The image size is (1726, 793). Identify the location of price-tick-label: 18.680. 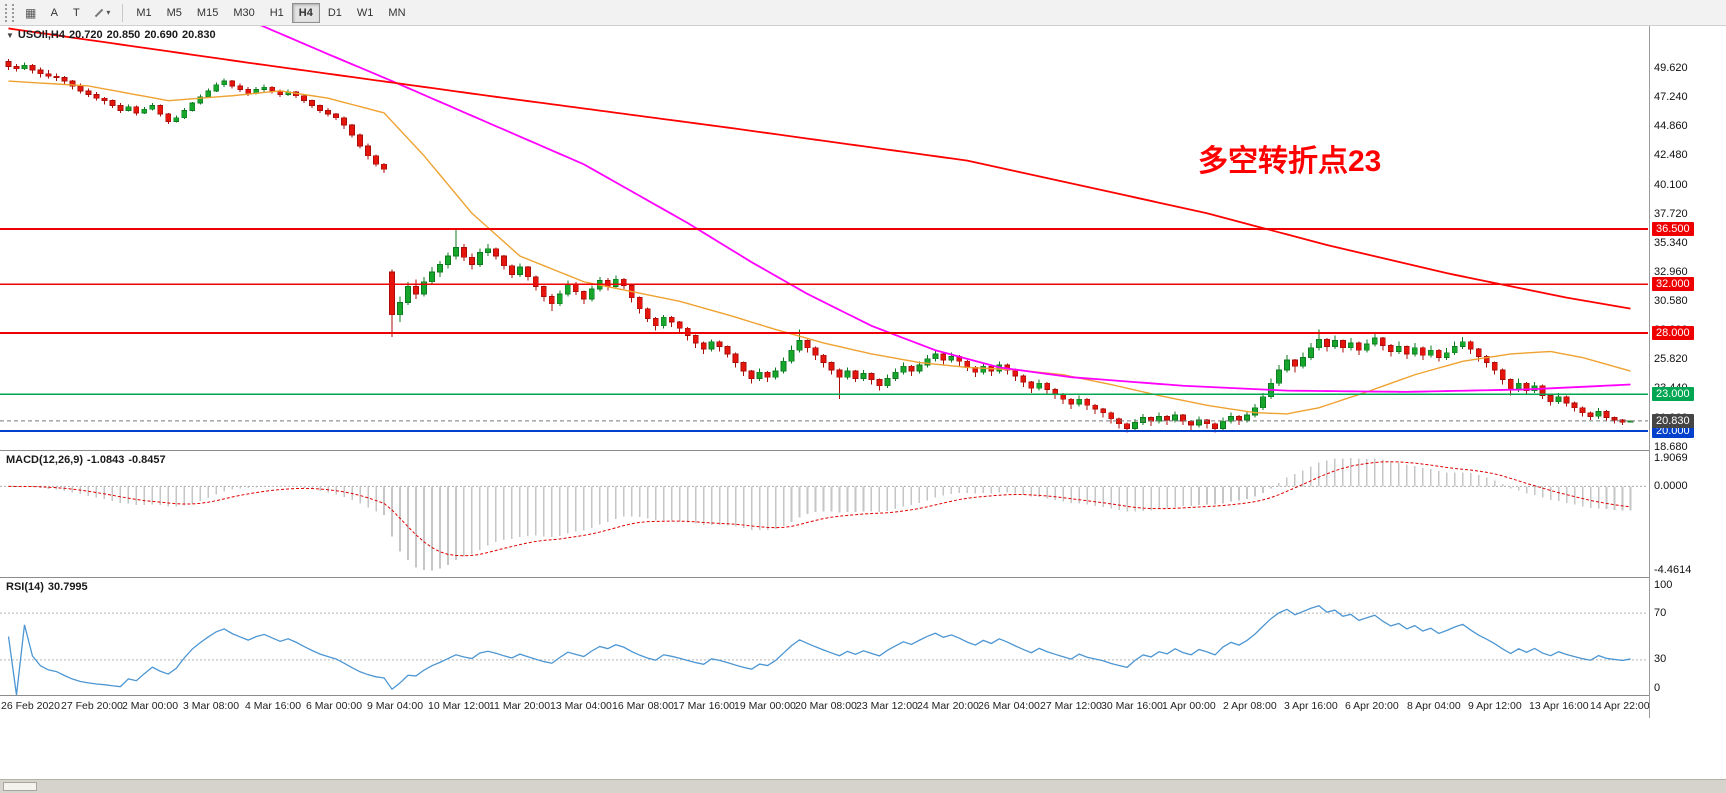
(1671, 446).